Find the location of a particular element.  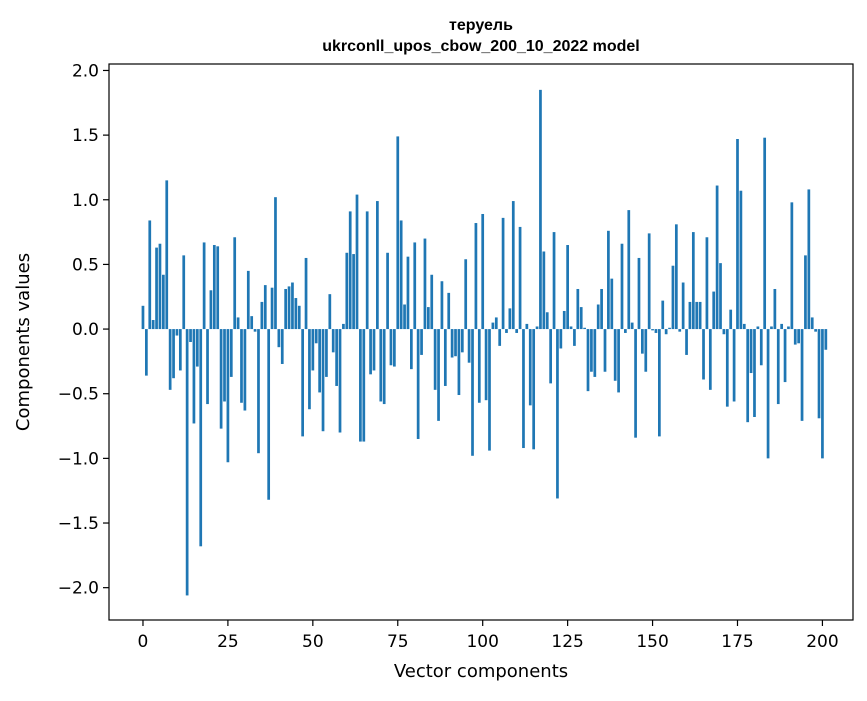

y-tick-label: 2.0 is located at coordinates (85, 71).